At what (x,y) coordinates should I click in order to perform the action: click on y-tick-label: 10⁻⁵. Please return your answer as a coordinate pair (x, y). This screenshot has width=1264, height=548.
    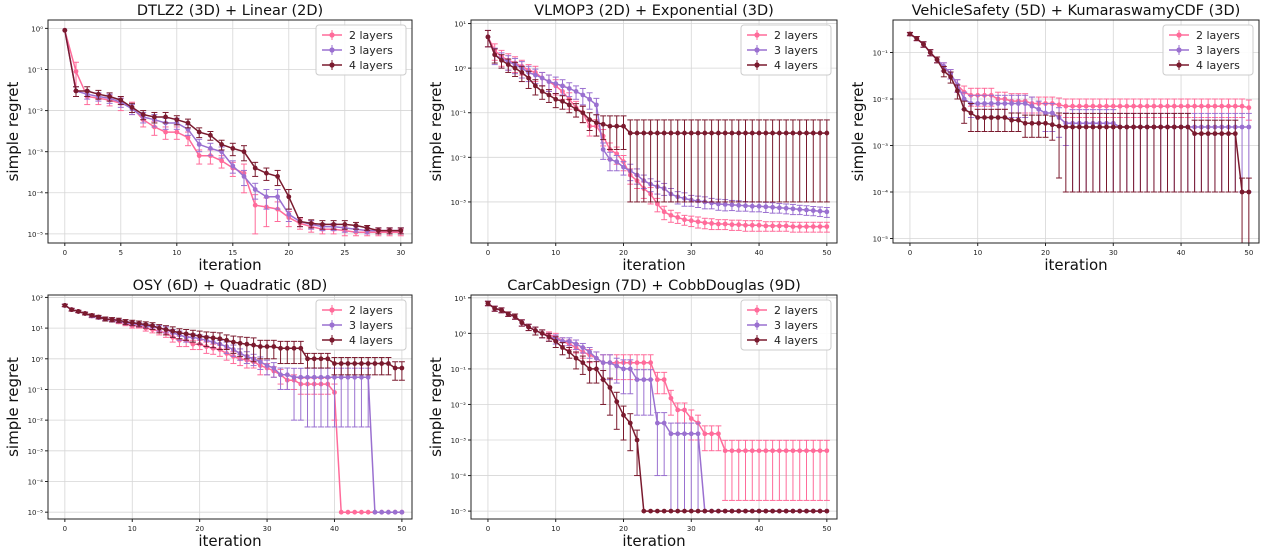
    Looking at the image, I should click on (459, 512).